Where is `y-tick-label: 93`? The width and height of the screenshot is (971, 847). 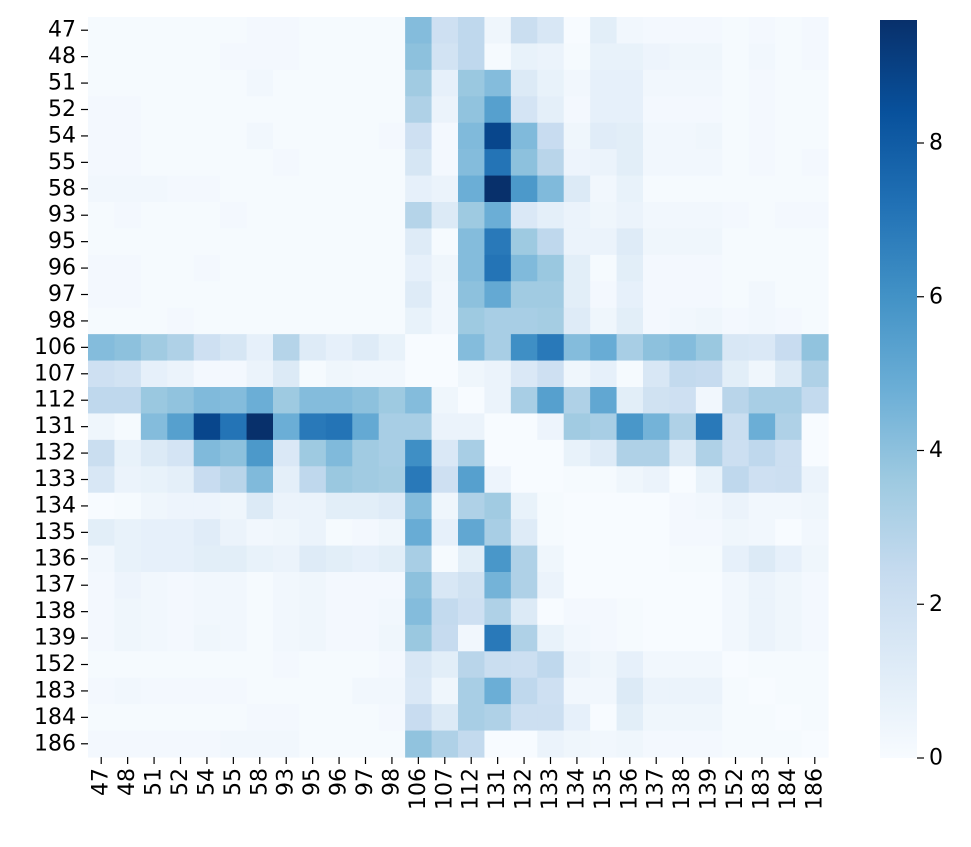 y-tick-label: 93 is located at coordinates (62, 215).